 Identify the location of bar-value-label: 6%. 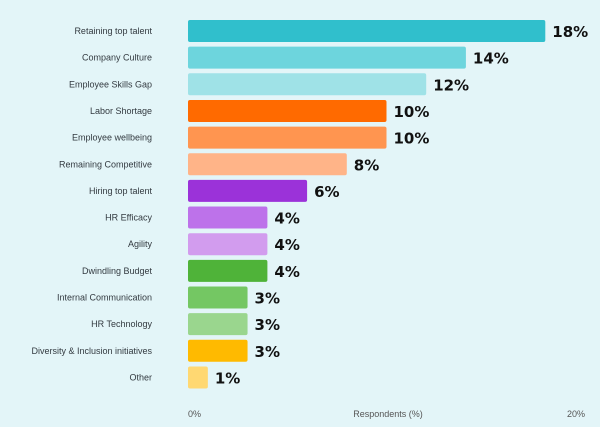
(326, 192).